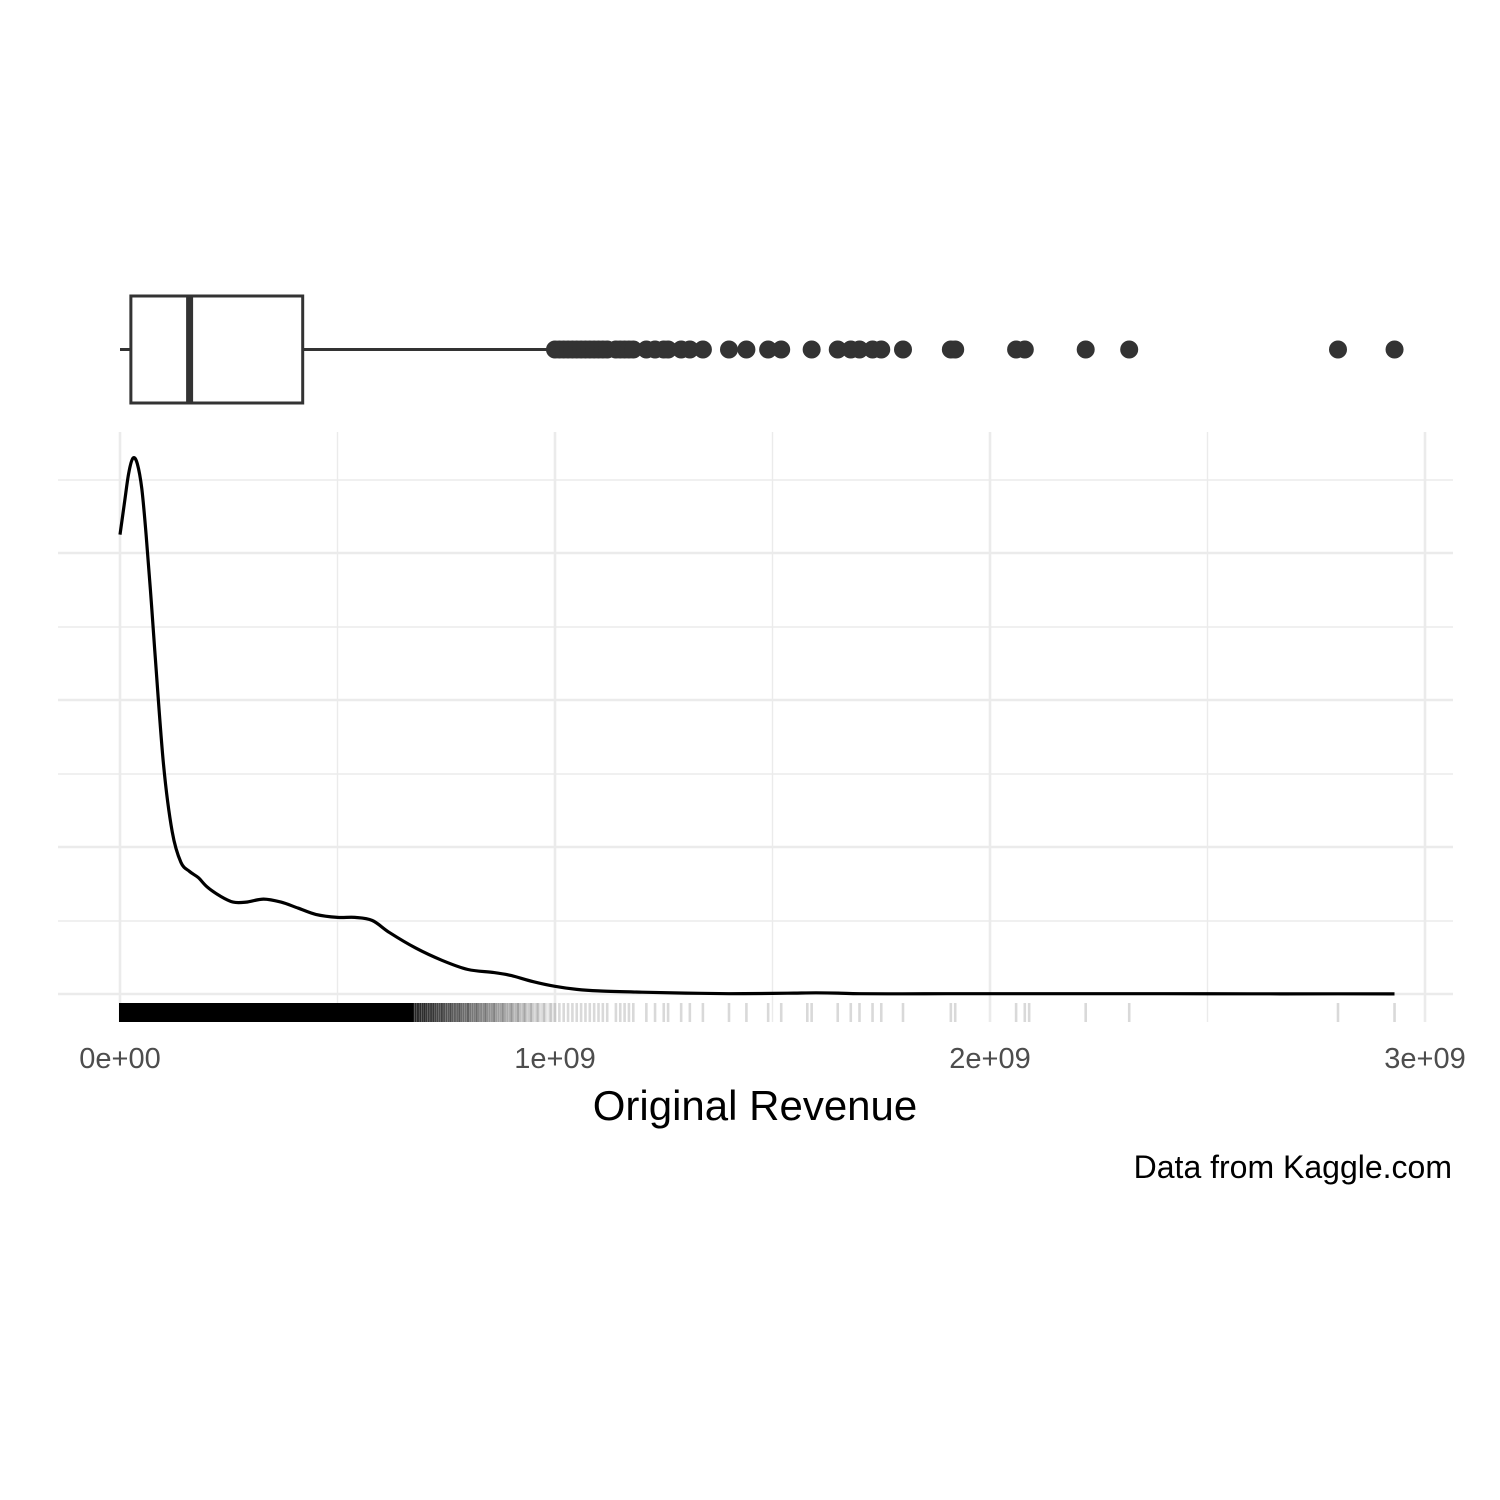  What do you see at coordinates (554, 1059) in the screenshot?
I see `x-tick-label: 1e+09` at bounding box center [554, 1059].